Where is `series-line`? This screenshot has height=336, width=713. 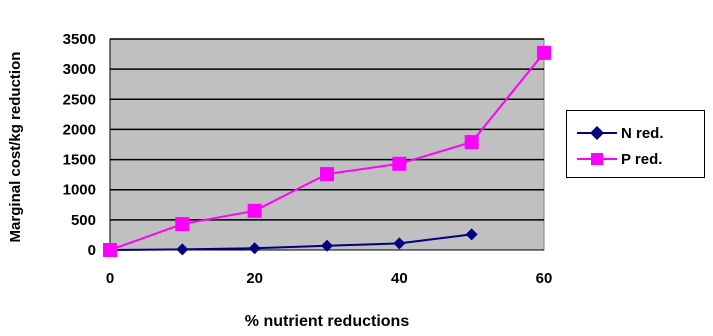
series-line is located at coordinates (290, 242).